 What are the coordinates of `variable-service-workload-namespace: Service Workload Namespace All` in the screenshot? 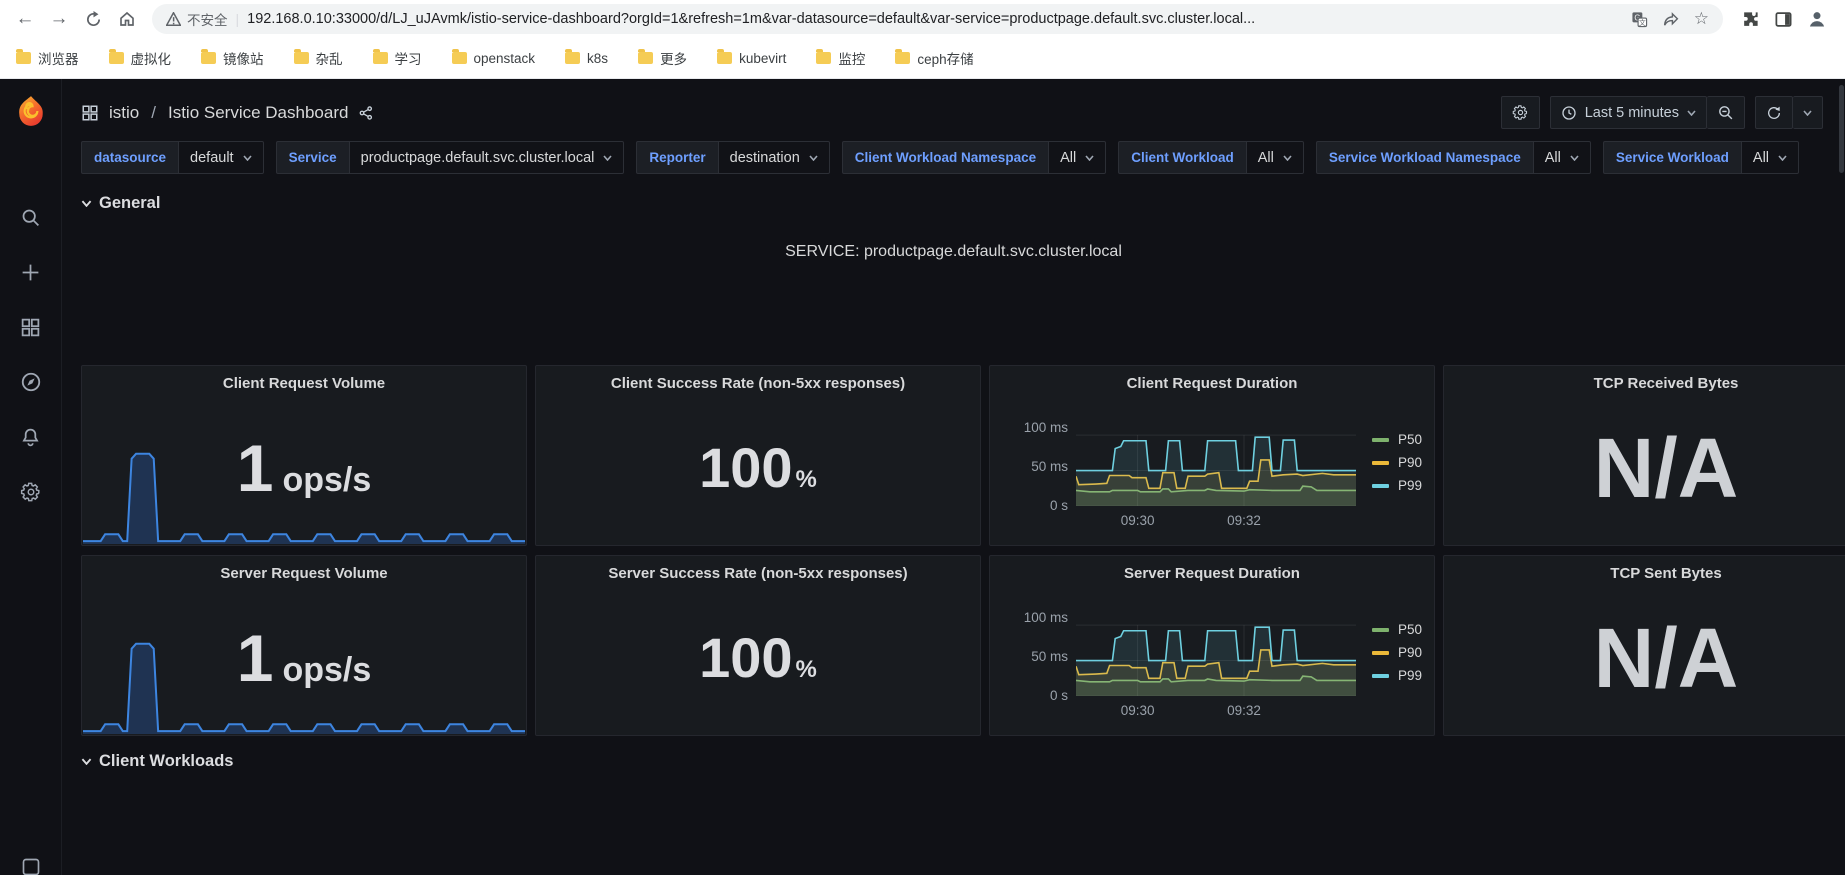 It's located at (1453, 157).